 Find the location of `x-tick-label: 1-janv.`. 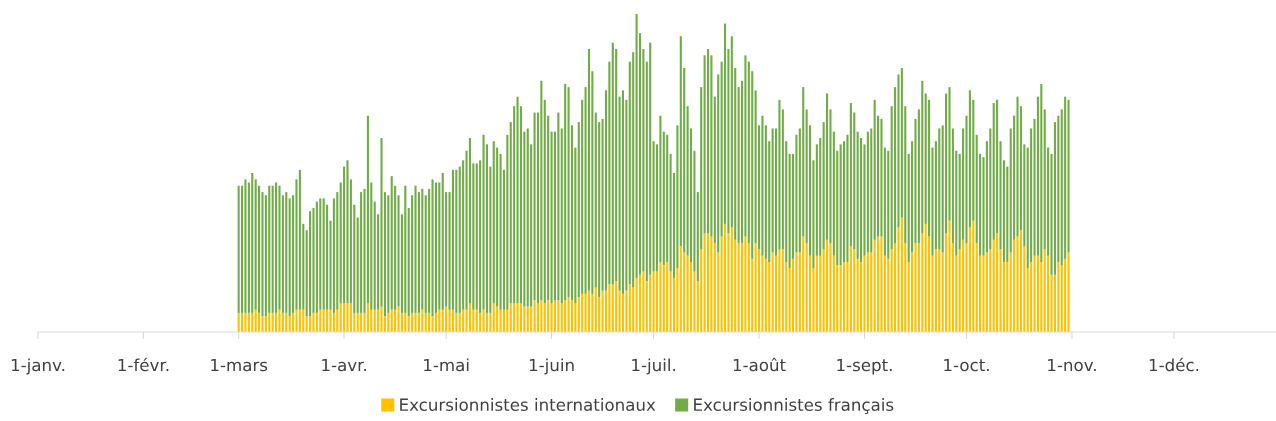

x-tick-label: 1-janv. is located at coordinates (38, 366).